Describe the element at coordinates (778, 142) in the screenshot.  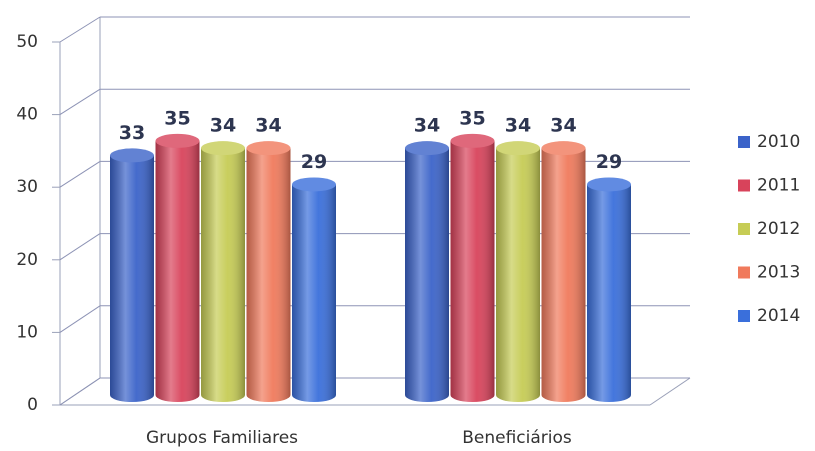
I see `legend-label: 2010` at that location.